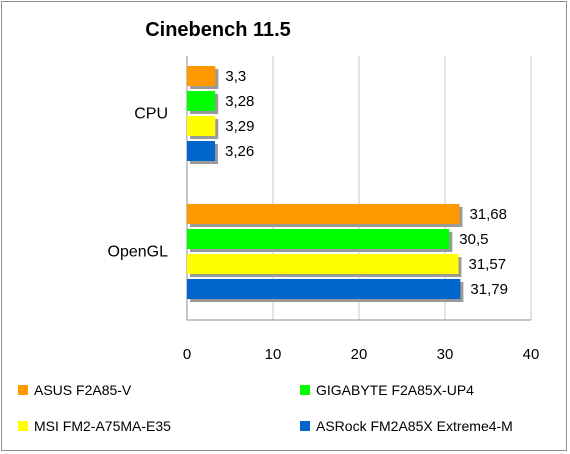  What do you see at coordinates (488, 214) in the screenshot?
I see `value-label: 31,68` at bounding box center [488, 214].